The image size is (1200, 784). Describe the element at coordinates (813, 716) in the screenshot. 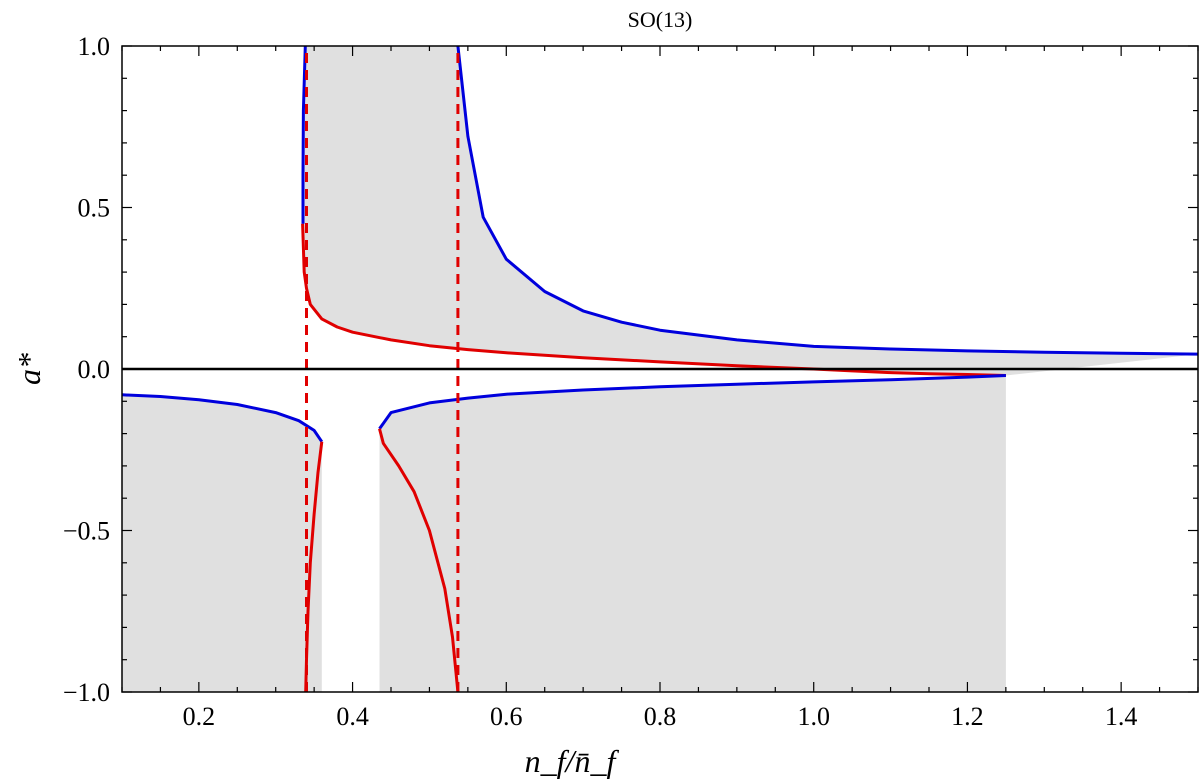

I see `x-tick-label: 1.0` at that location.